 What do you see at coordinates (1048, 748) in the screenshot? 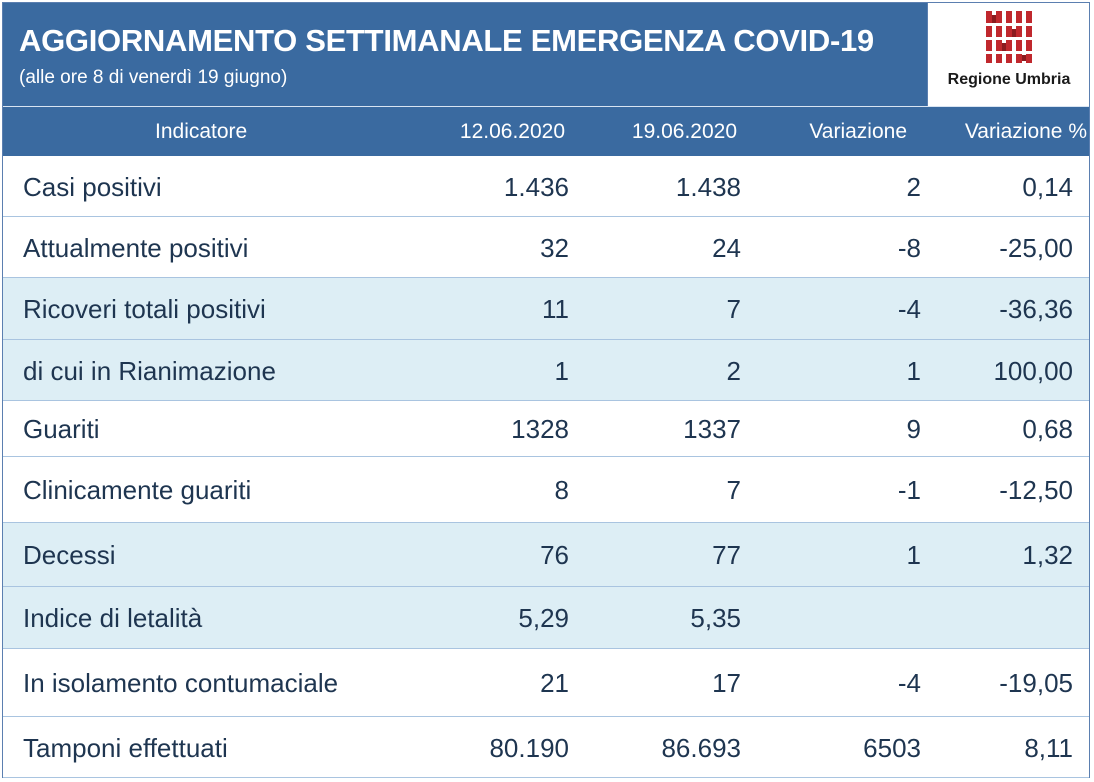
I see `variation-pct: 8,11` at bounding box center [1048, 748].